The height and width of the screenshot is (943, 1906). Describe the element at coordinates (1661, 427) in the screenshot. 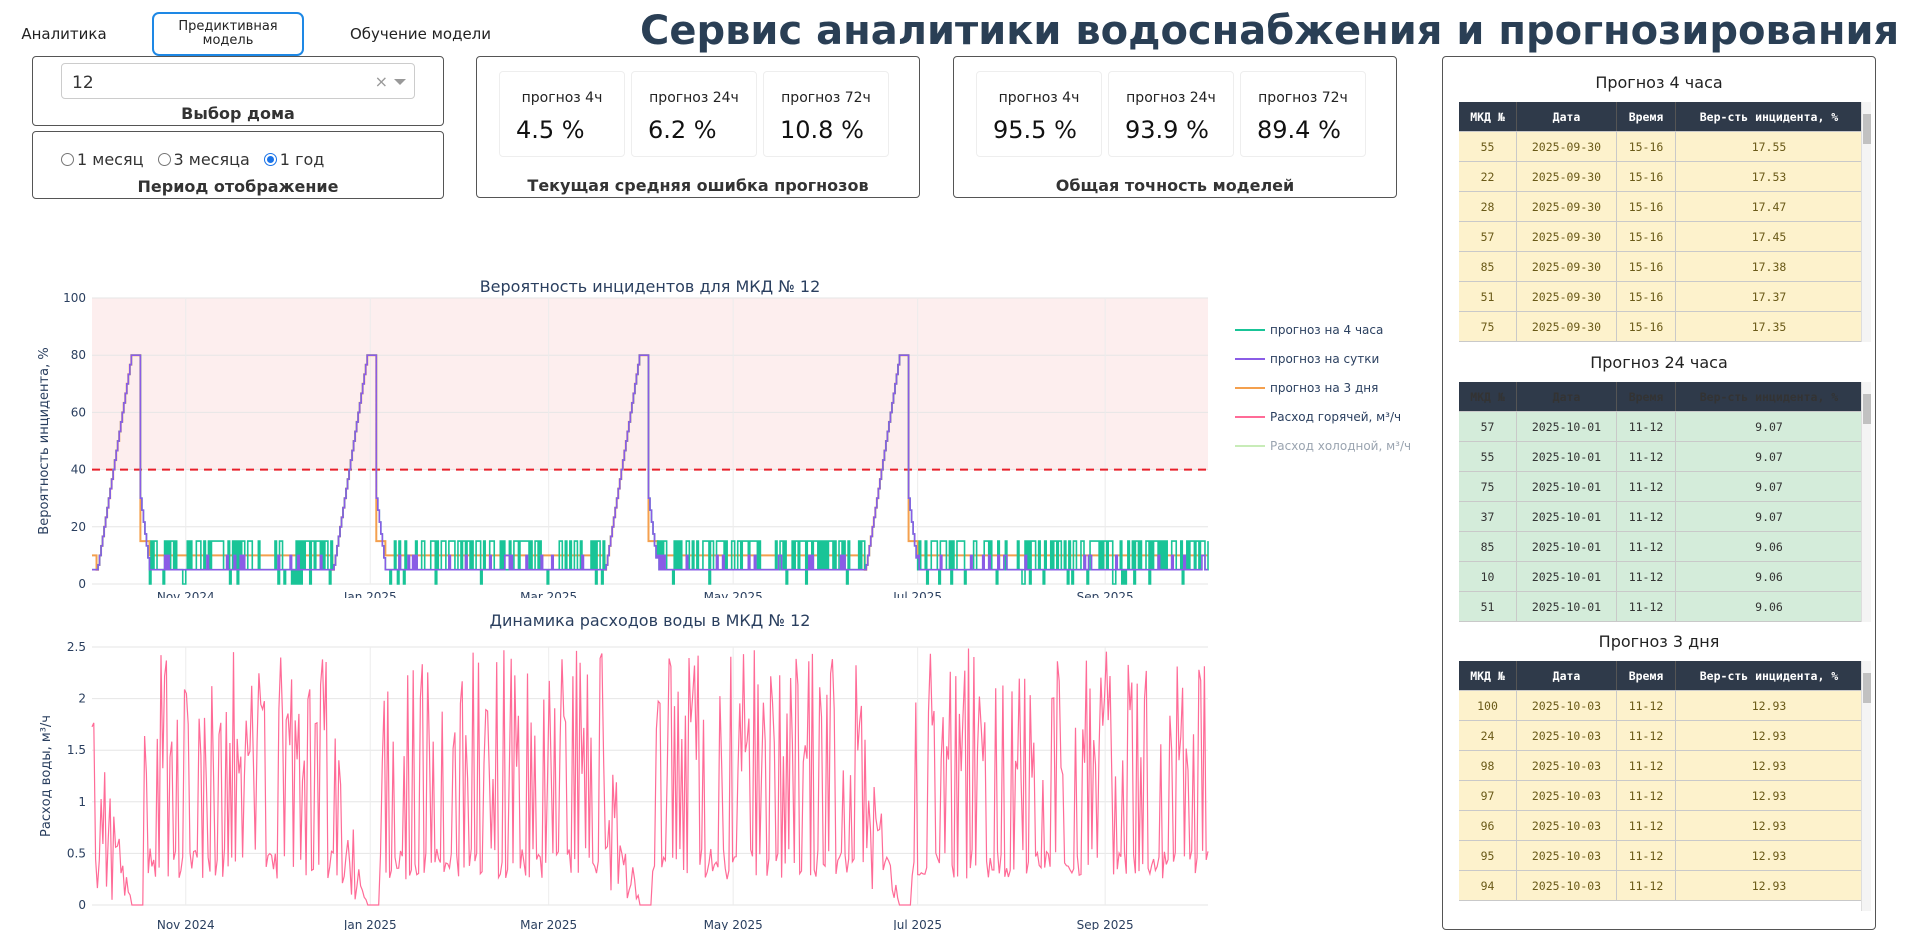

I see `table-row: 57 2025-10-01 11-12 9.07` at that location.